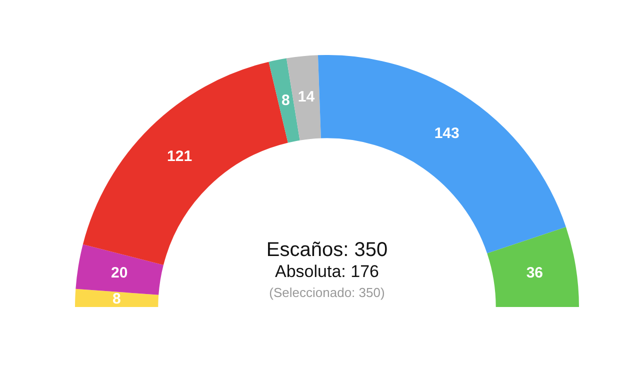 This screenshot has width=640, height=384. I want to click on data-label: 121, so click(179, 157).